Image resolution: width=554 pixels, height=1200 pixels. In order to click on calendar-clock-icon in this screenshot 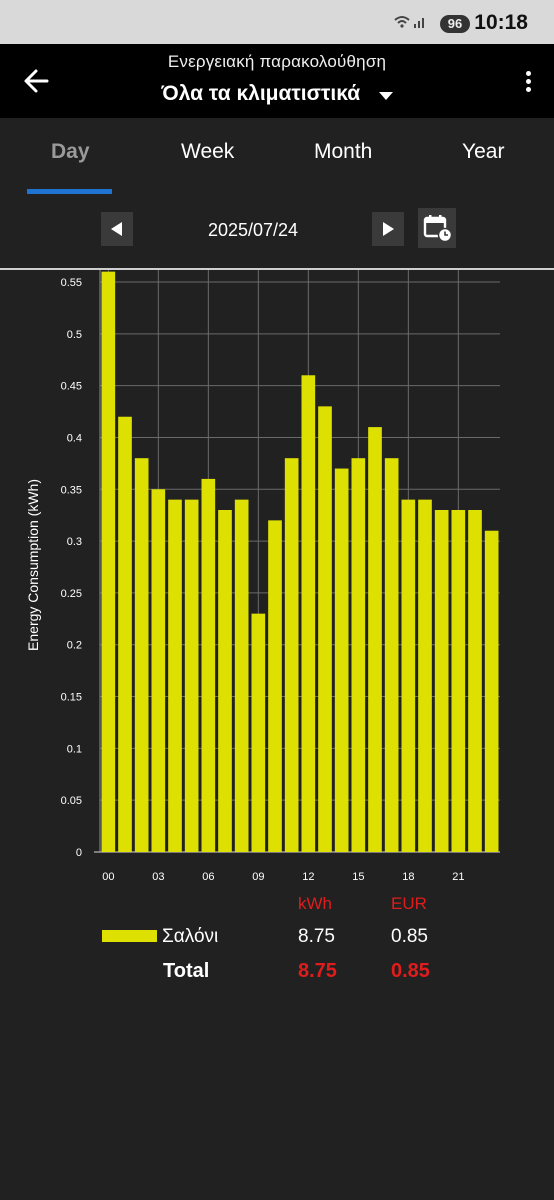, I will do `click(438, 229)`.